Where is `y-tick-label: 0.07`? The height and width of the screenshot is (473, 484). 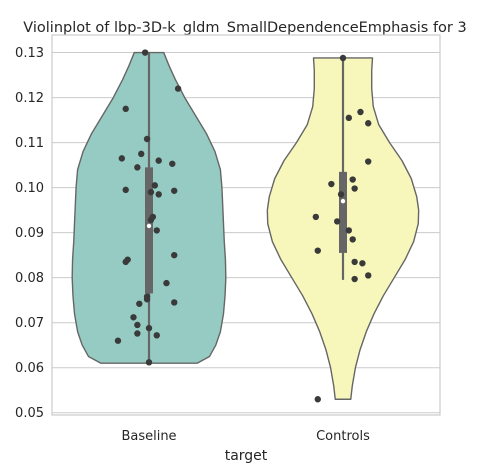 y-tick-label: 0.07 is located at coordinates (29, 323).